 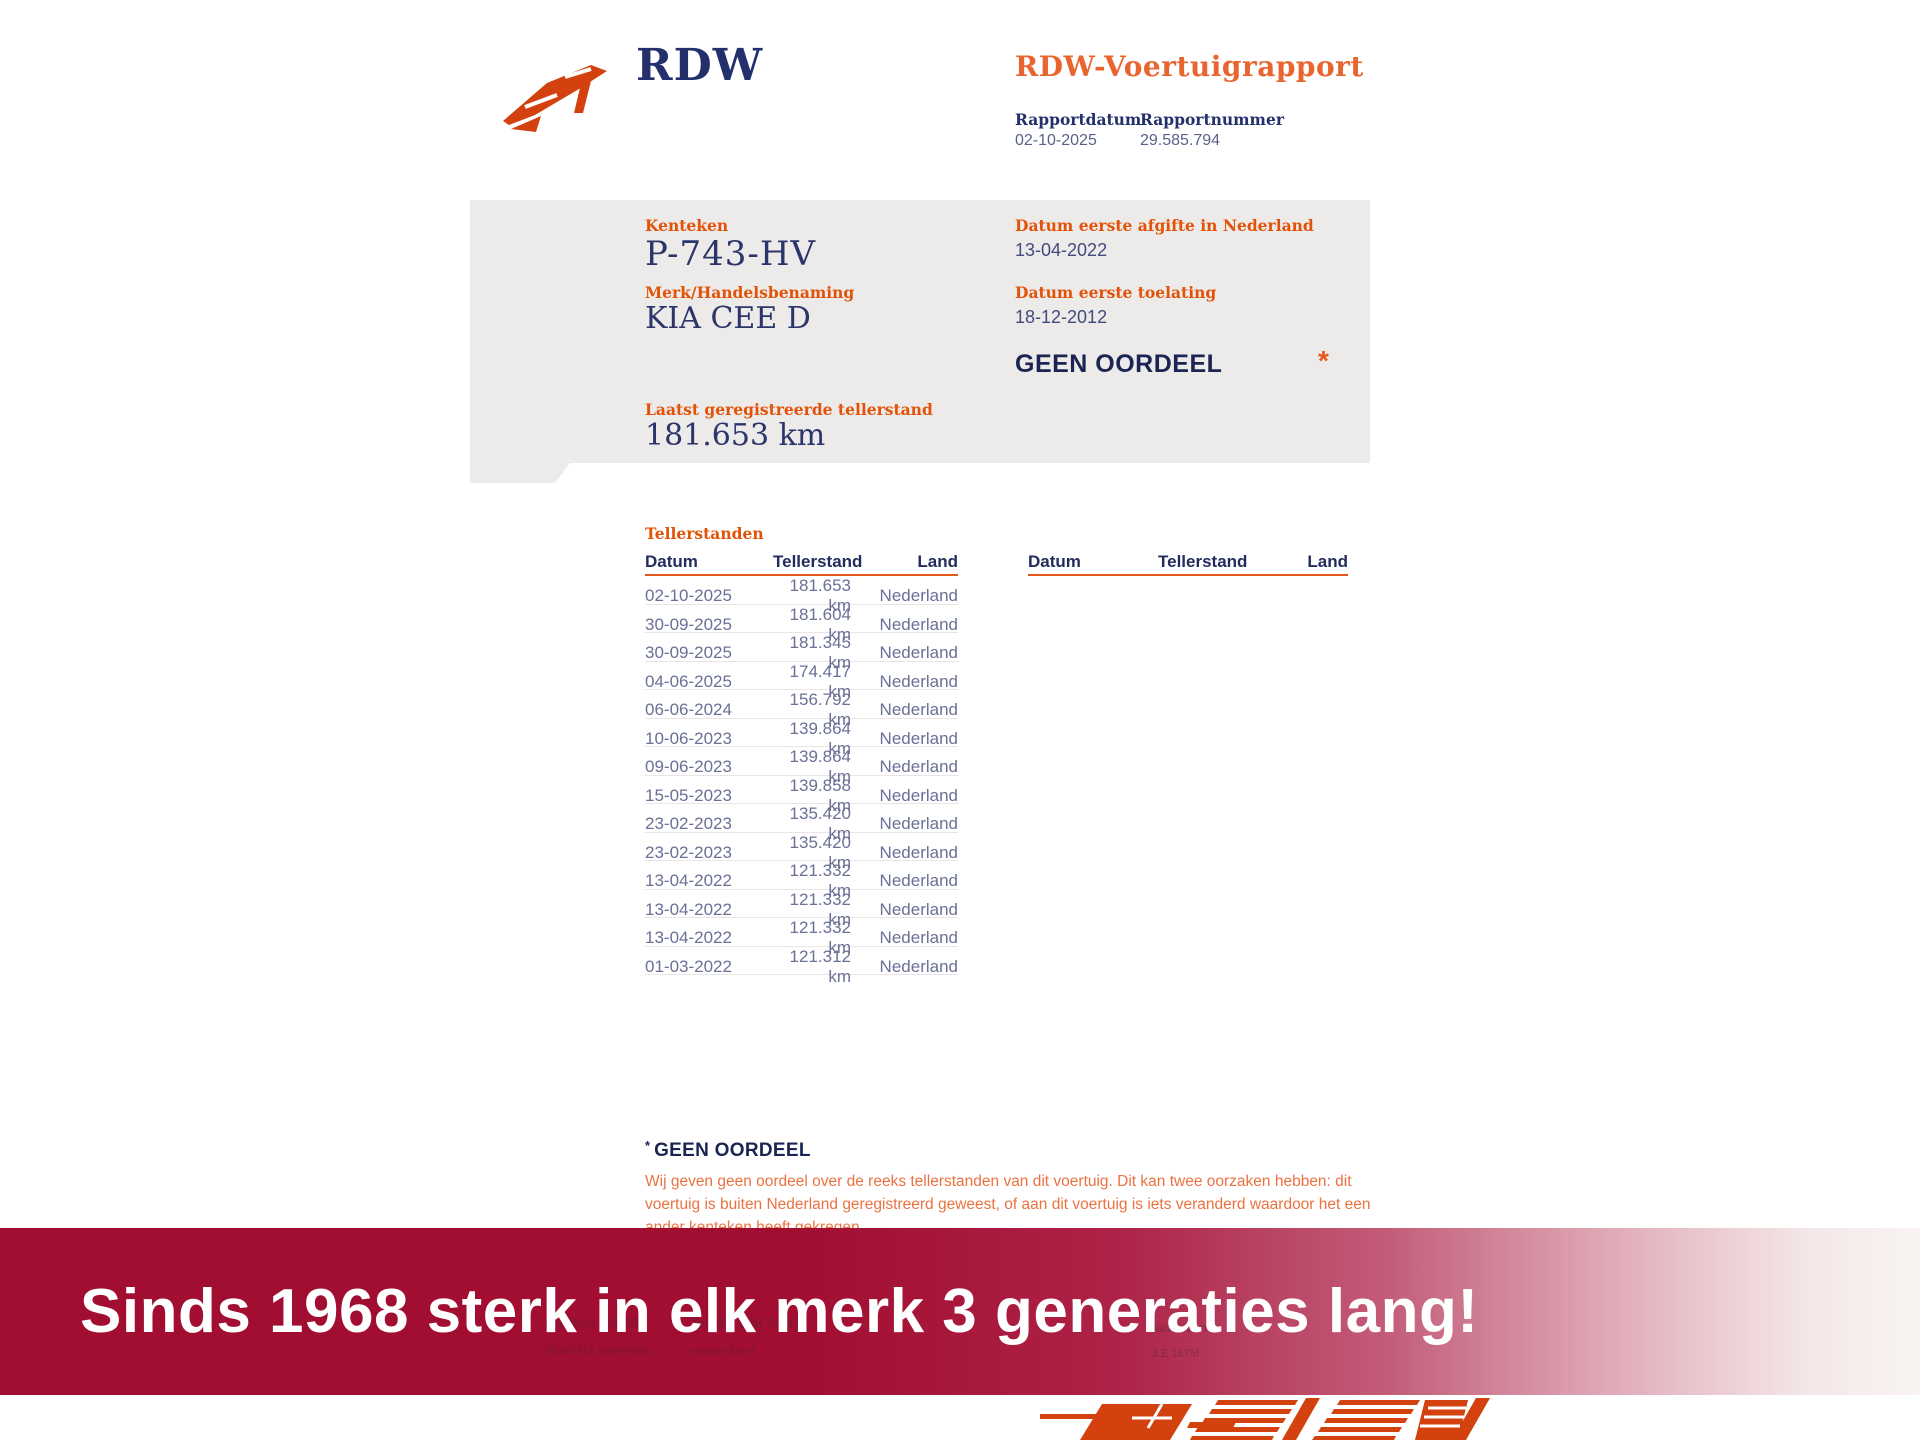 I want to click on row-km: 139.858 km, so click(x=820, y=795).